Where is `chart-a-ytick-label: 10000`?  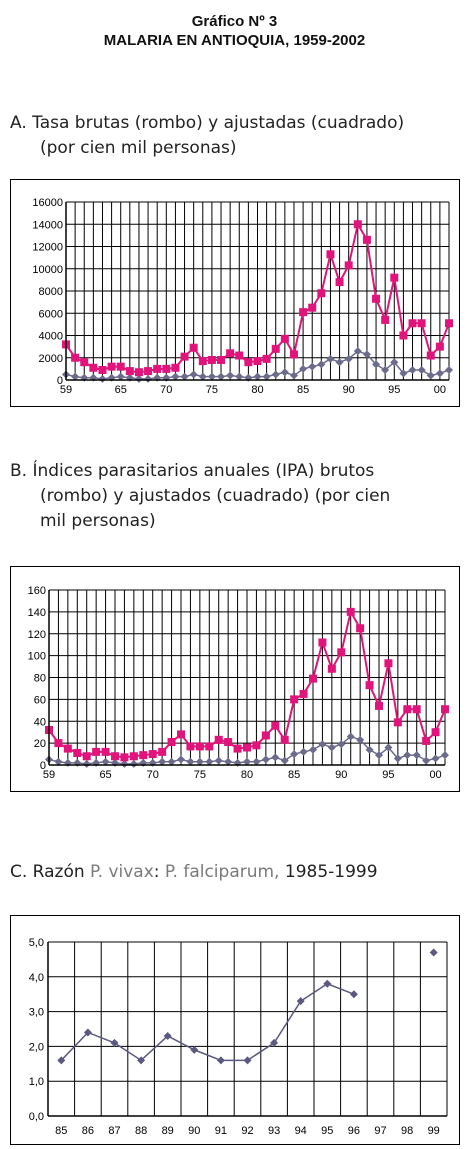
chart-a-ytick-label: 10000 is located at coordinates (47, 270).